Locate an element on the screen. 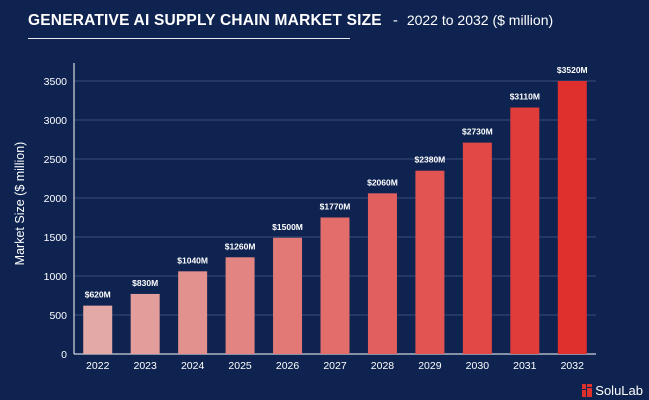  brand-logo: SoluLab is located at coordinates (612, 390).